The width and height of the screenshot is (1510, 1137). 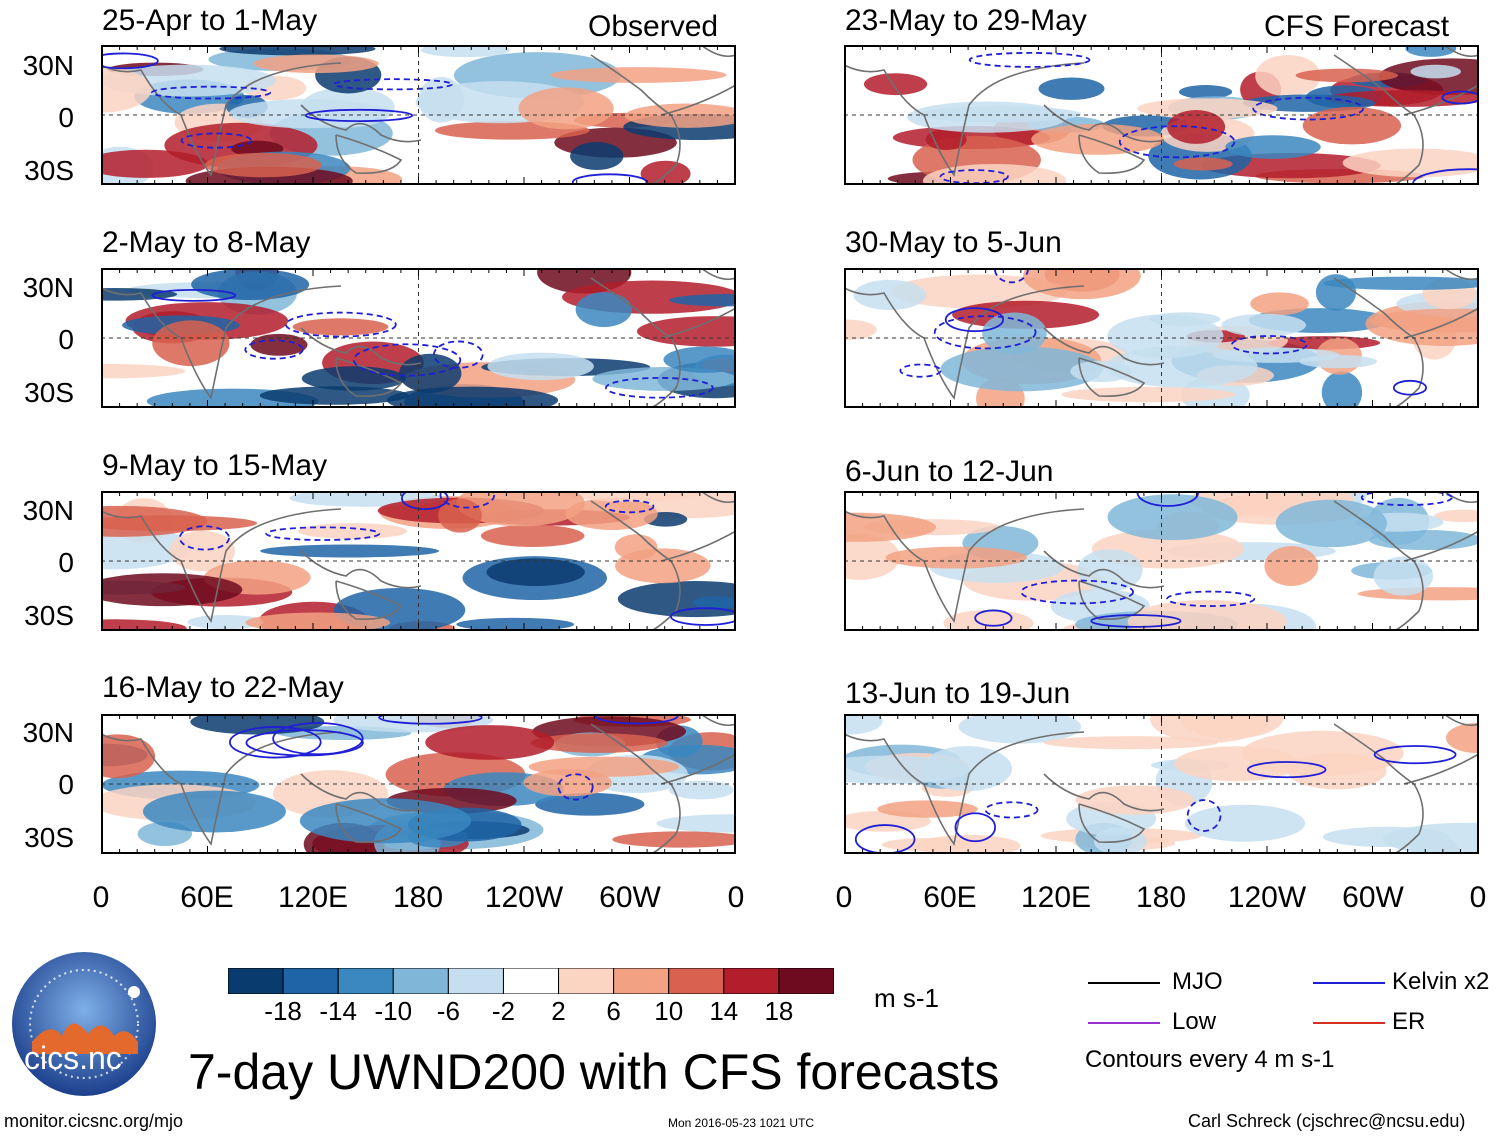 I want to click on colorbar-tick: 14, so click(x=724, y=1011).